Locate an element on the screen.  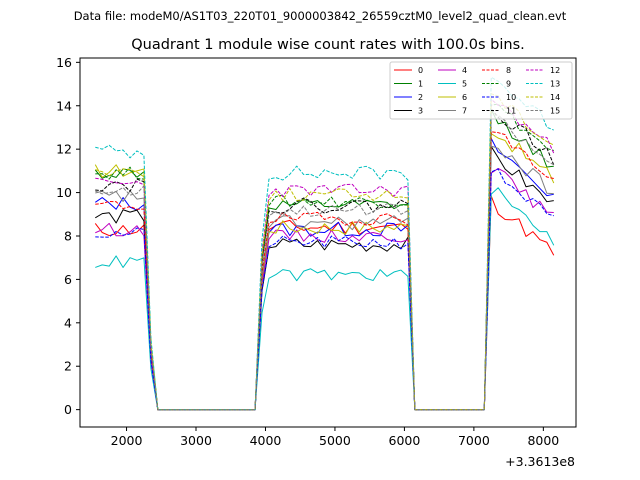
legend-label-3: 3 is located at coordinates (420, 111).